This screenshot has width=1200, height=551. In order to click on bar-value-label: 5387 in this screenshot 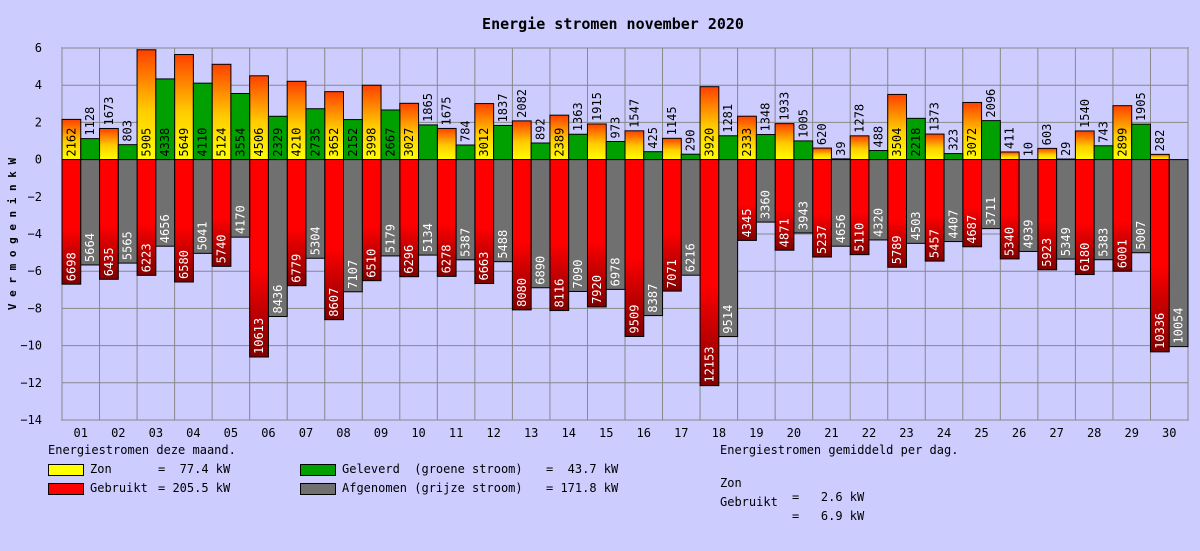, I will do `click(465, 242)`.